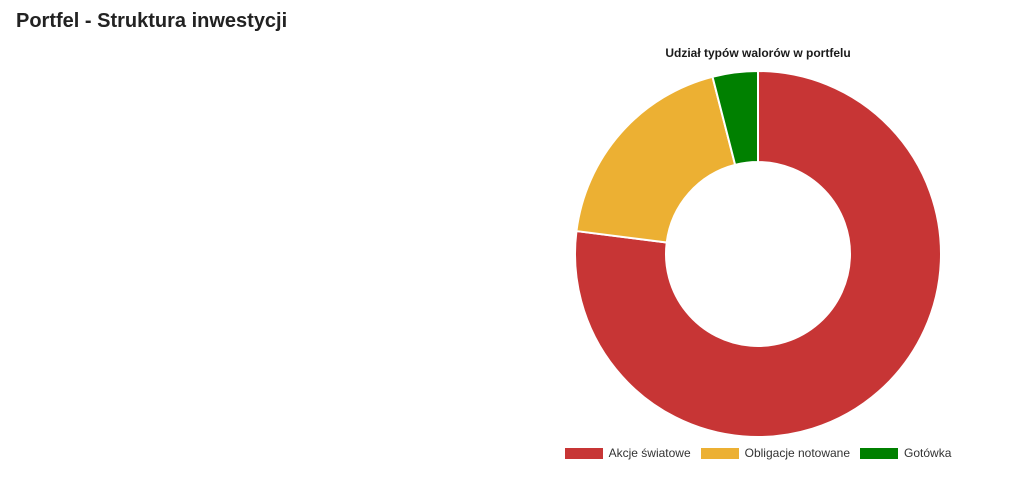  I want to click on legend-label: Obligacje notowane, so click(797, 453).